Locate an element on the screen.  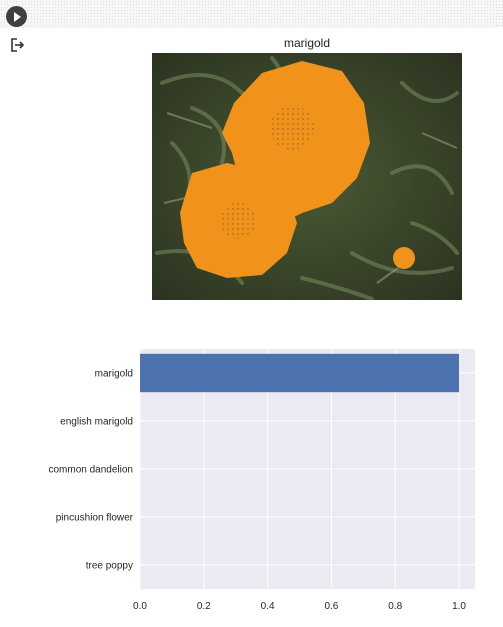
y-tick-label: pincushion flower is located at coordinates (95, 518).